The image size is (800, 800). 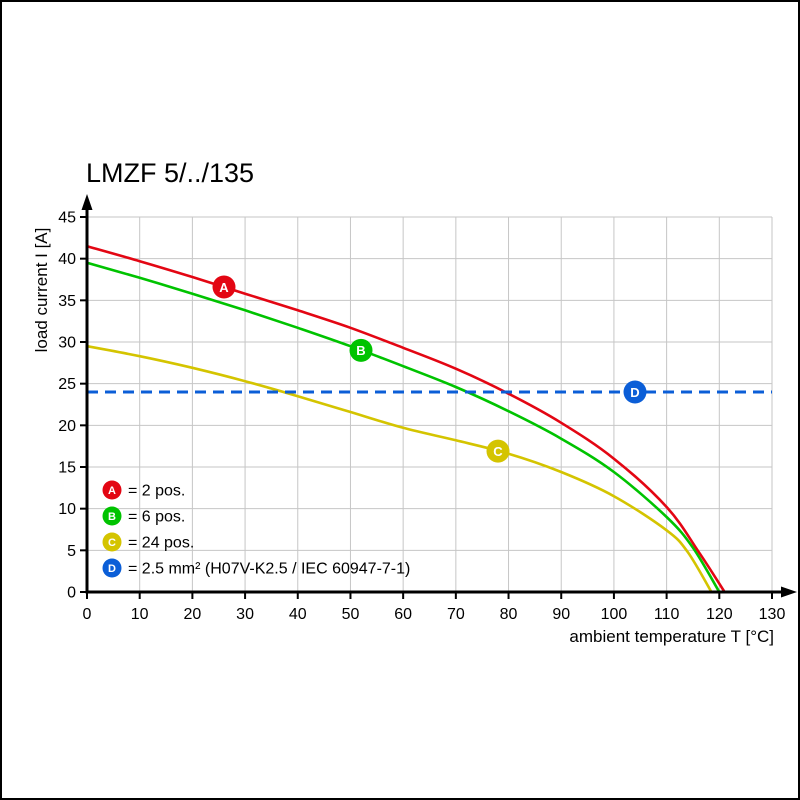 I want to click on marker-b: B, so click(x=361, y=350).